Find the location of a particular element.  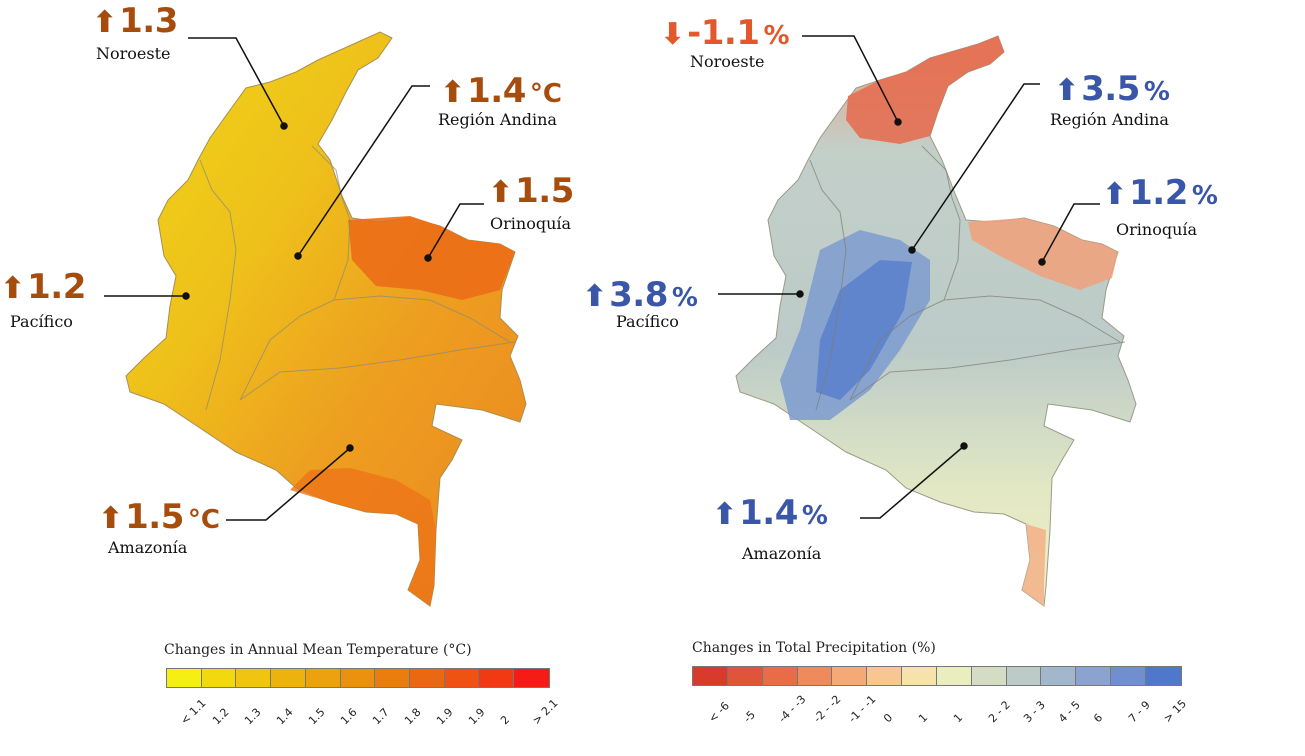

noroeste-dry-zone is located at coordinates (925, 90).